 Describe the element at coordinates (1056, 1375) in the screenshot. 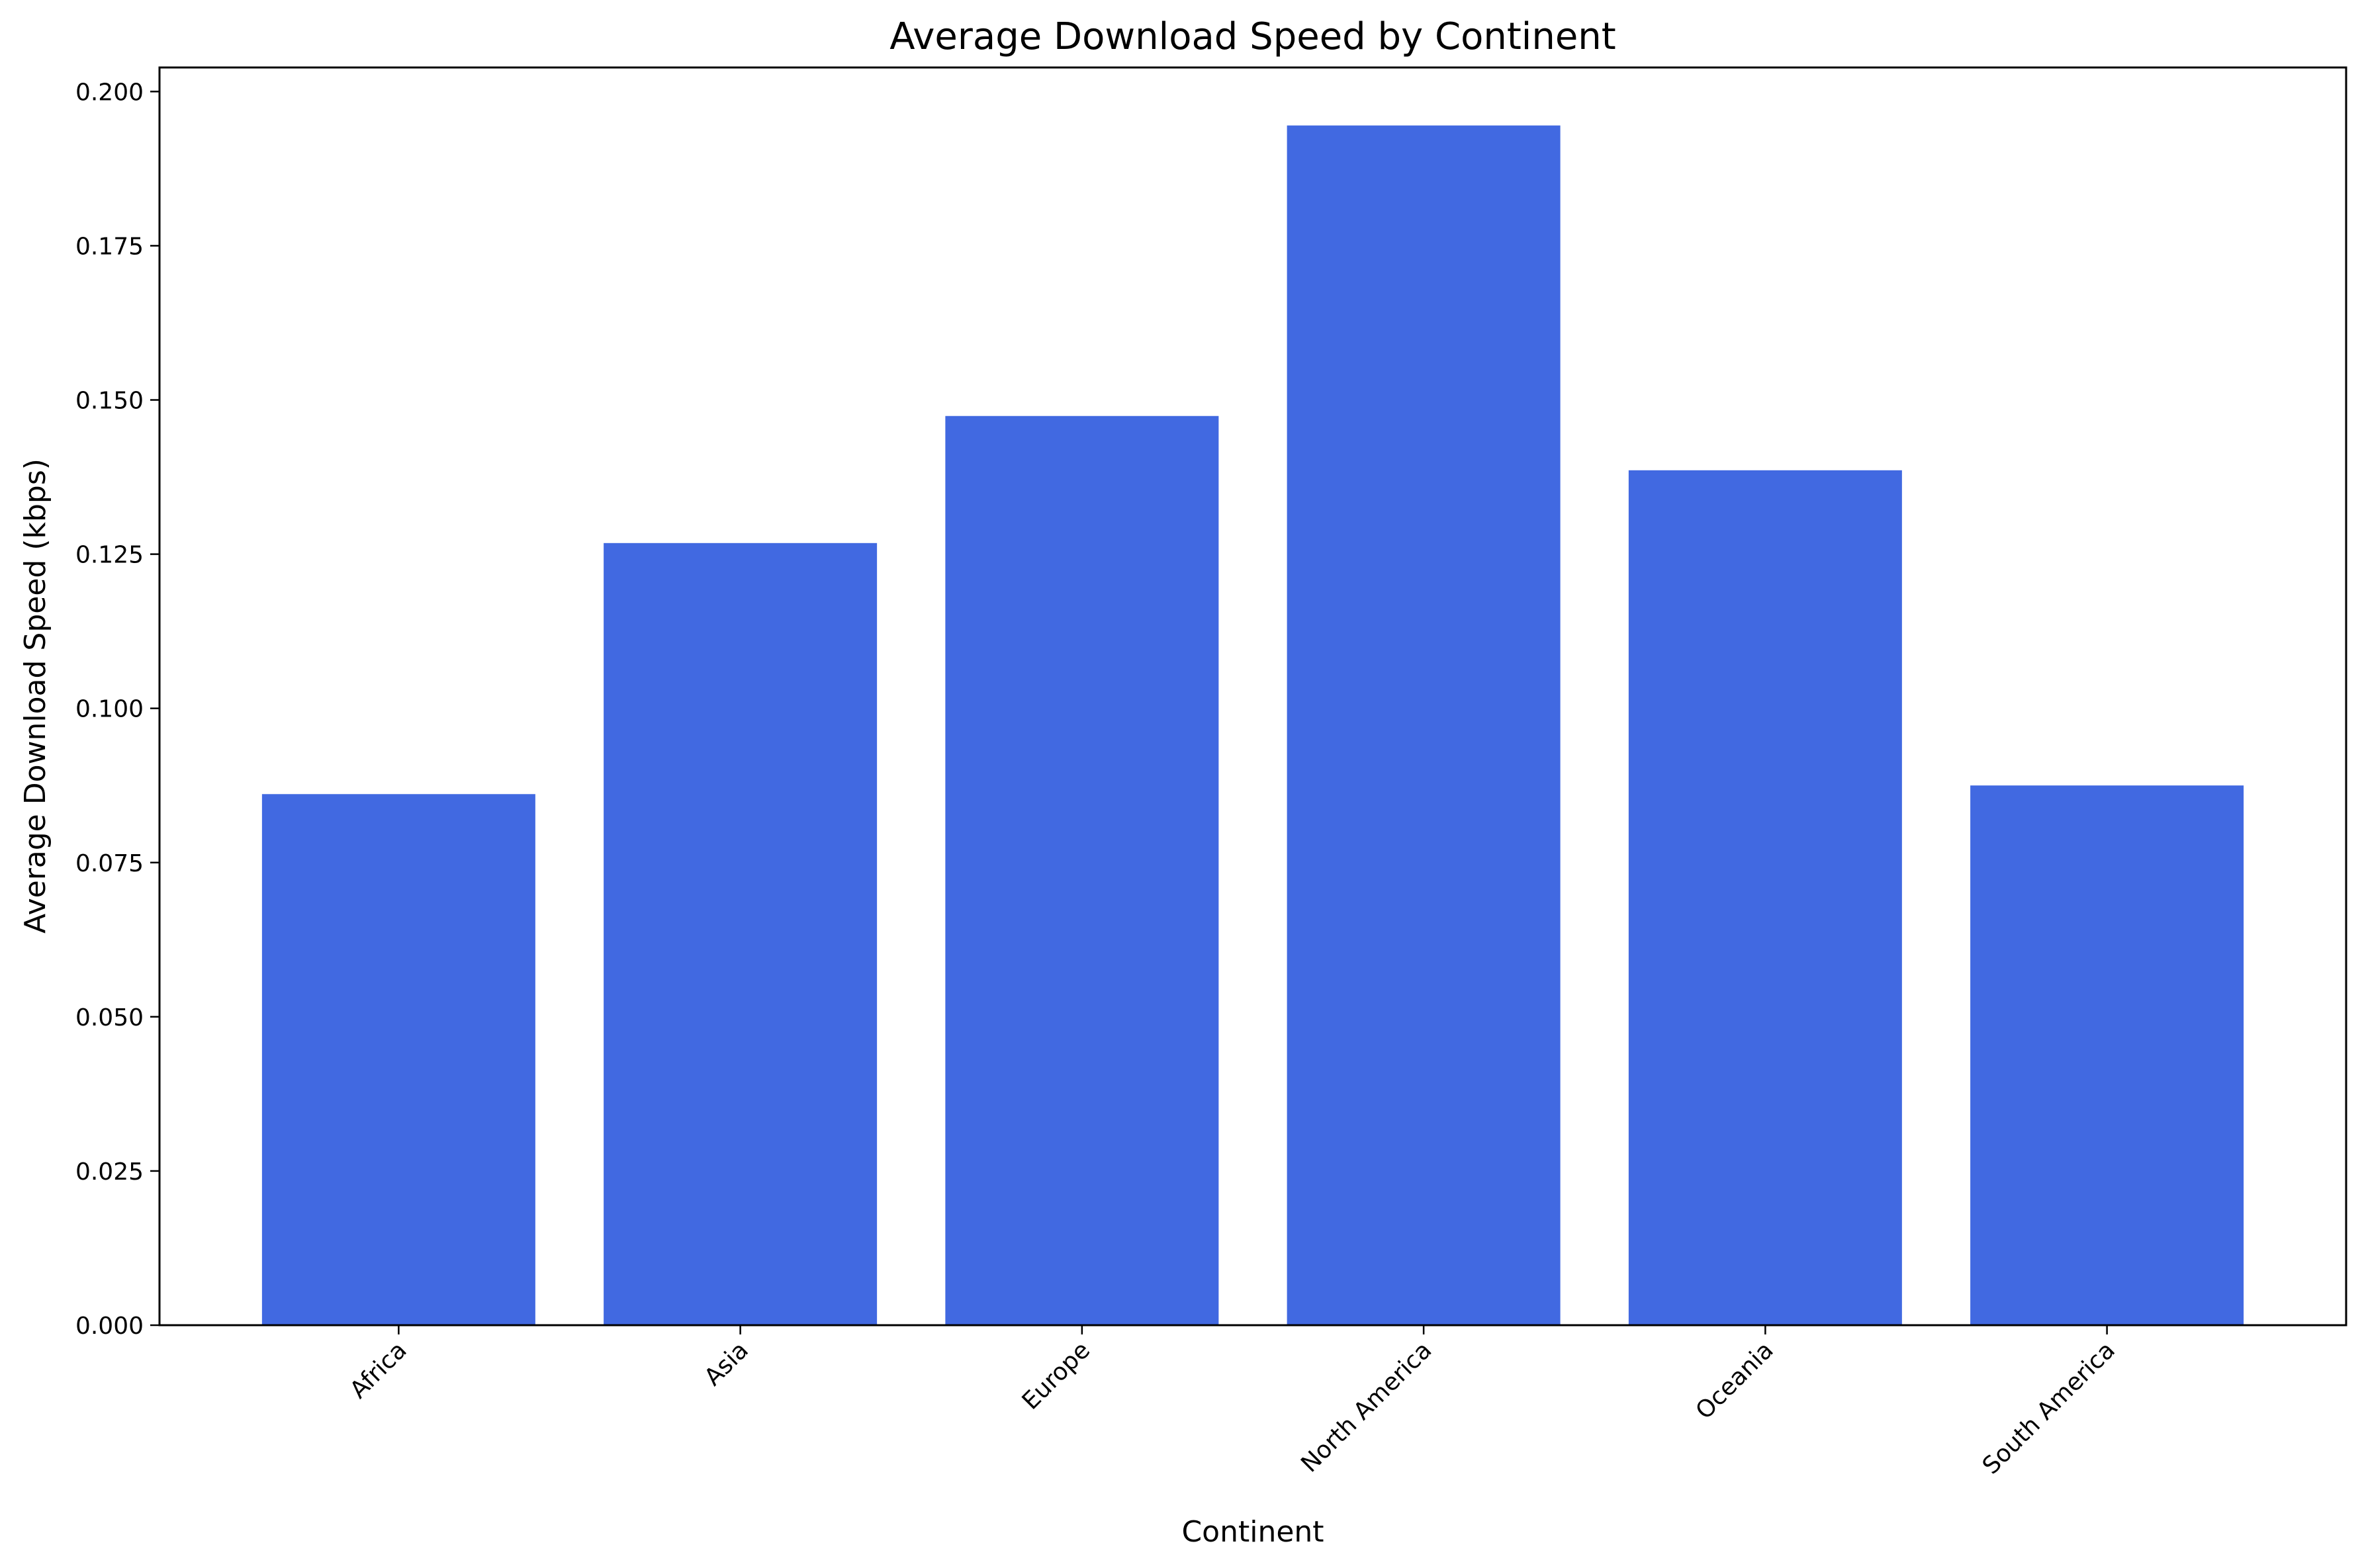

I see `x-tick-label-europe: Europe` at that location.